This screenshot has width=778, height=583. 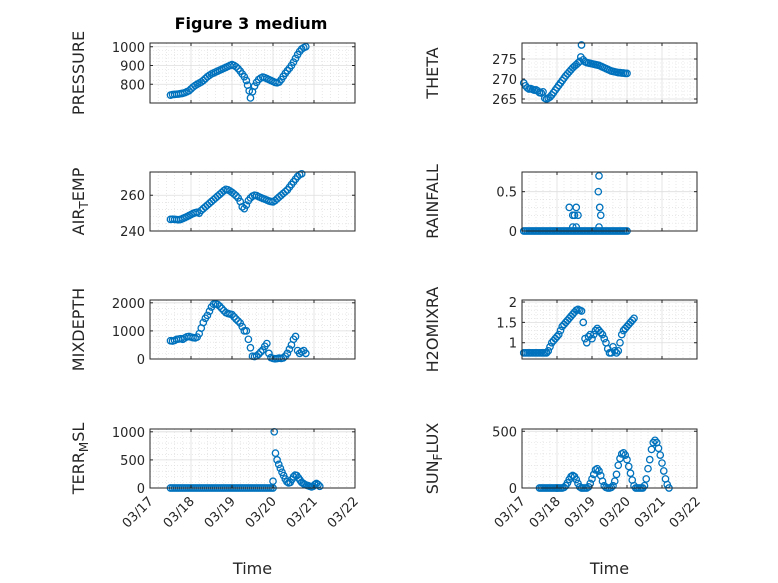 I want to click on subplot-2: 275 270 265 THETA, so click(x=560, y=74).